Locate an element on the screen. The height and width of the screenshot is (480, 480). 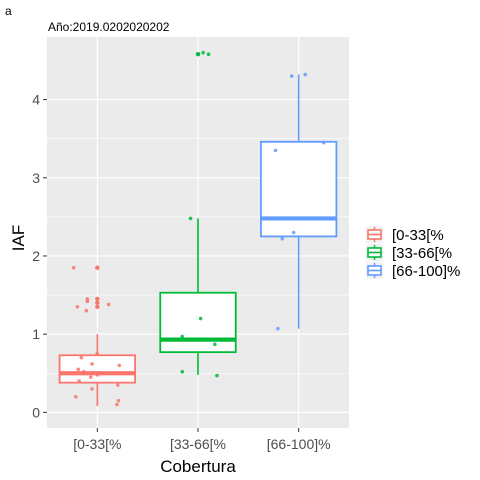
y-axis-title: IAF is located at coordinates (18, 238).